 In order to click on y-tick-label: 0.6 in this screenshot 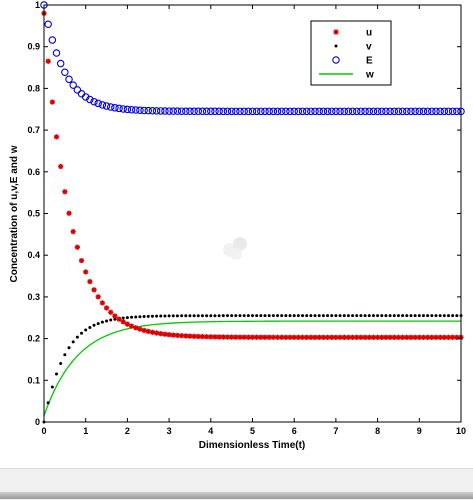, I will do `click(33, 172)`.